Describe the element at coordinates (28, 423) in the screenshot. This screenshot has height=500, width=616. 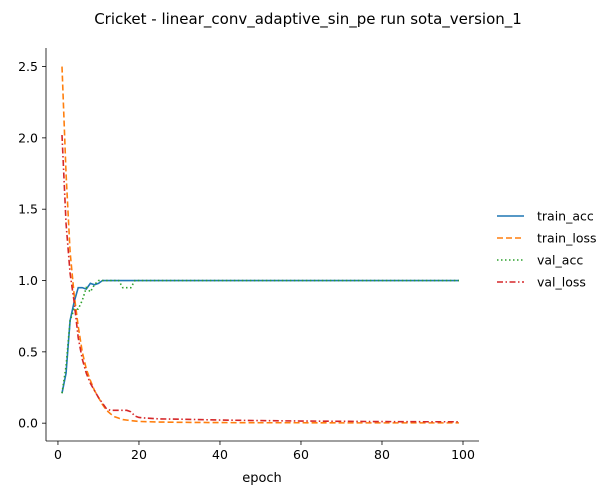
I see `y-tick-label: 0.0` at that location.